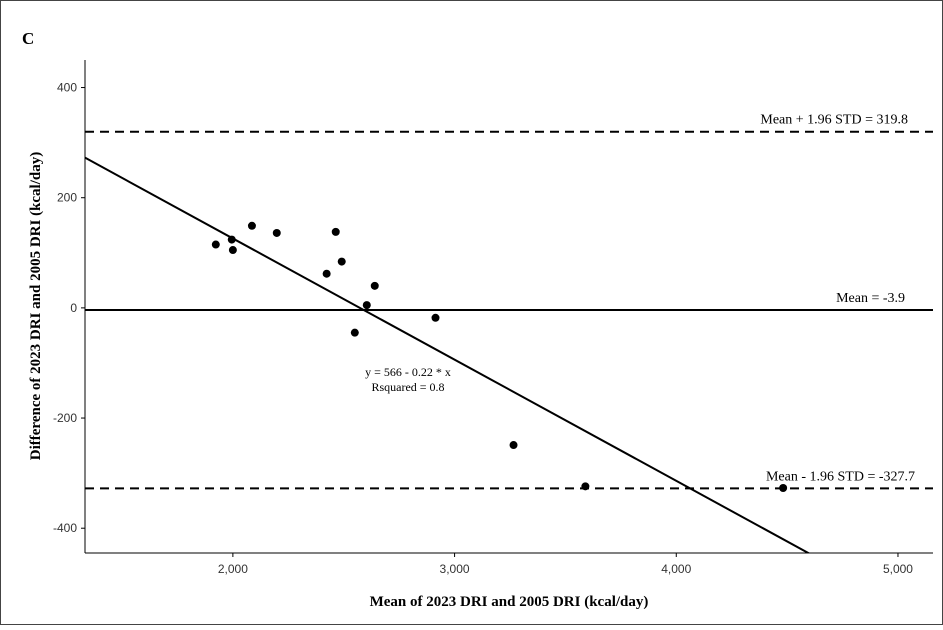 Image resolution: width=943 pixels, height=630 pixels. Describe the element at coordinates (65, 528) in the screenshot. I see `y-tick-label: -400` at that location.